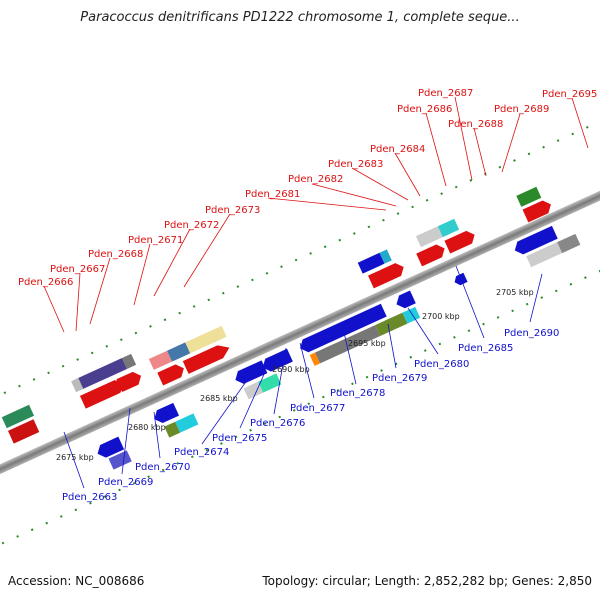 This screenshot has height=600, width=600. Describe the element at coordinates (239, 438) in the screenshot. I see `gene-label: Pden_2675` at that location.